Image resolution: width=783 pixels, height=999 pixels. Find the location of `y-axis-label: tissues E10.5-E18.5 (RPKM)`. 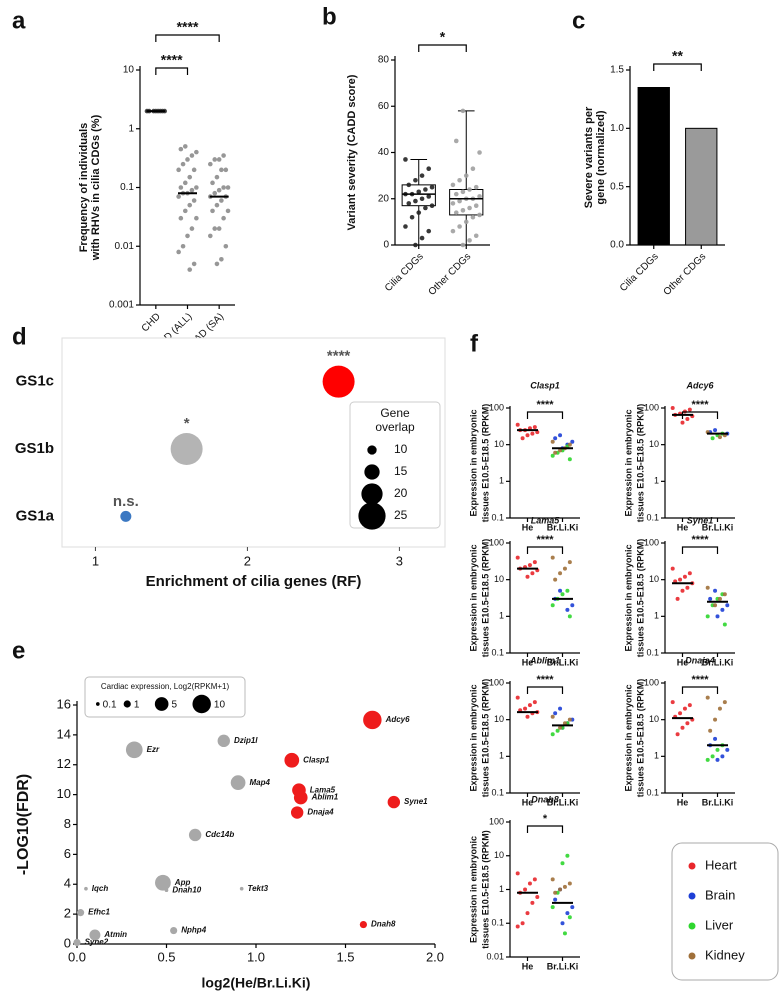

y-axis-label: tissues E10.5-E18.5 (RPKM) is located at coordinates (485, 598).